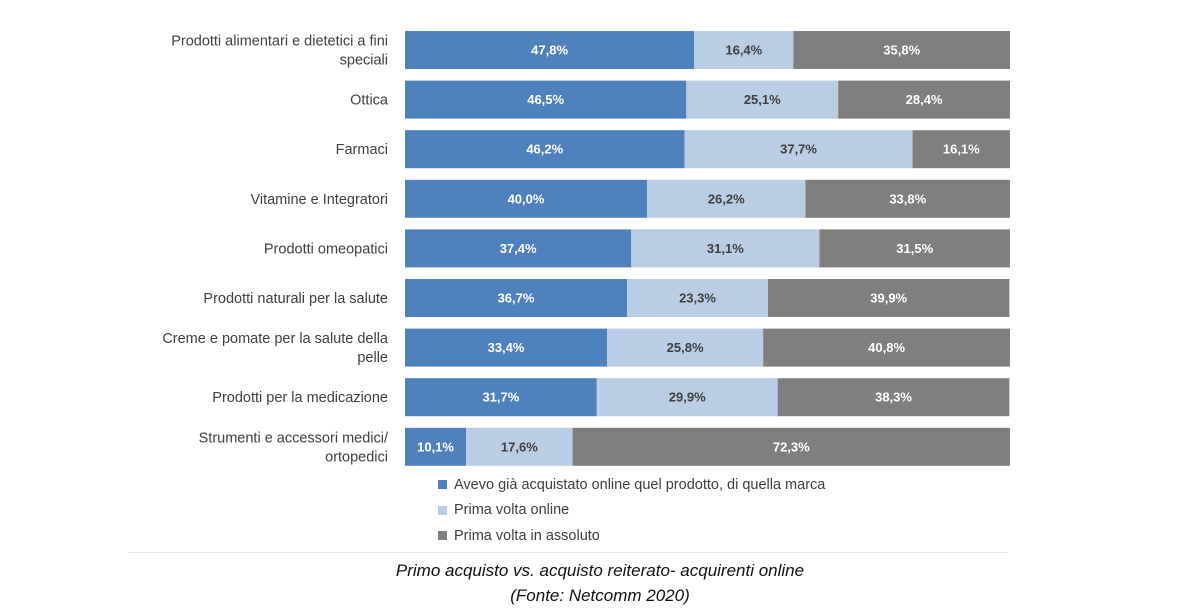 The width and height of the screenshot is (1200, 609). I want to click on category-label: Prodotti omeopatici, so click(326, 249).